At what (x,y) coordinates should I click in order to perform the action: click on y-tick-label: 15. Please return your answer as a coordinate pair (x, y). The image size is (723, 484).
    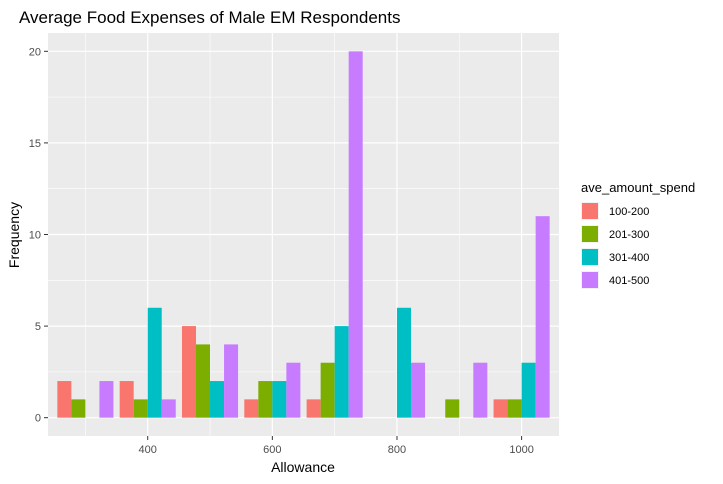
    Looking at the image, I should click on (35, 144).